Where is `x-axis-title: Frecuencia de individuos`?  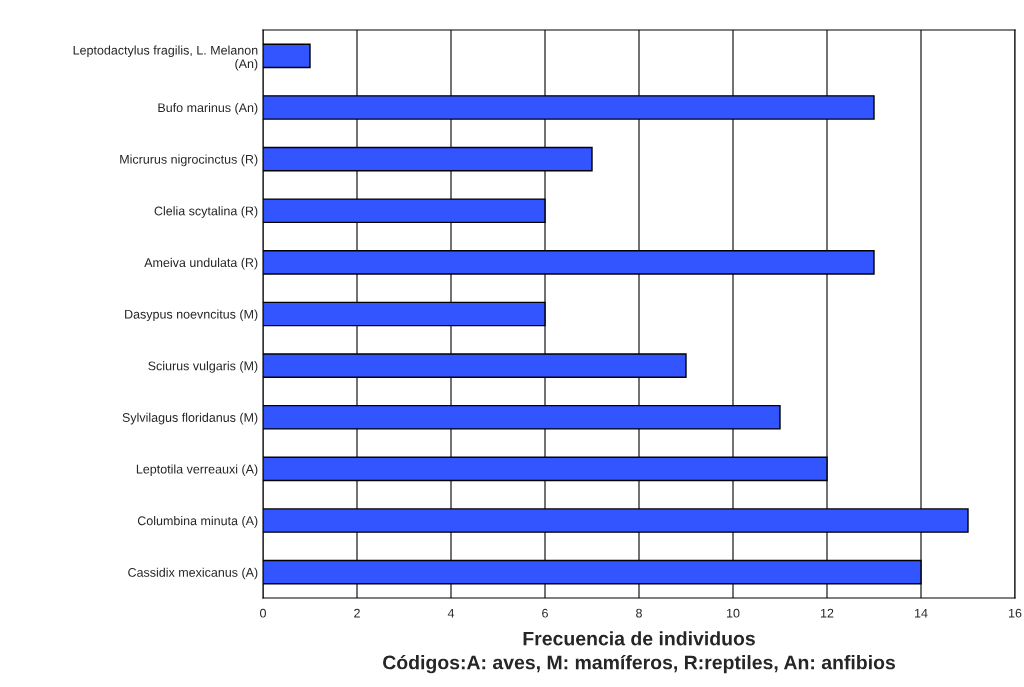
x-axis-title: Frecuencia de individuos is located at coordinates (639, 638).